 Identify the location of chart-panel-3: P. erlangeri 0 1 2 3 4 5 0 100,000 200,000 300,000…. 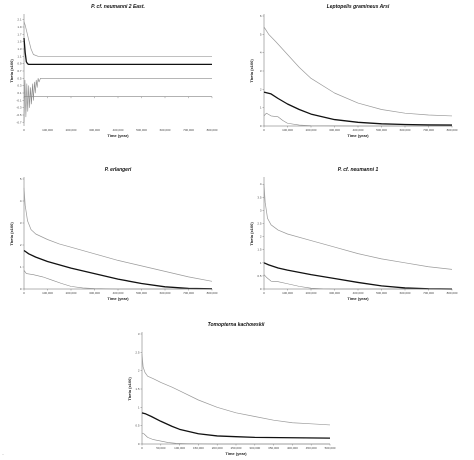
(114, 233).